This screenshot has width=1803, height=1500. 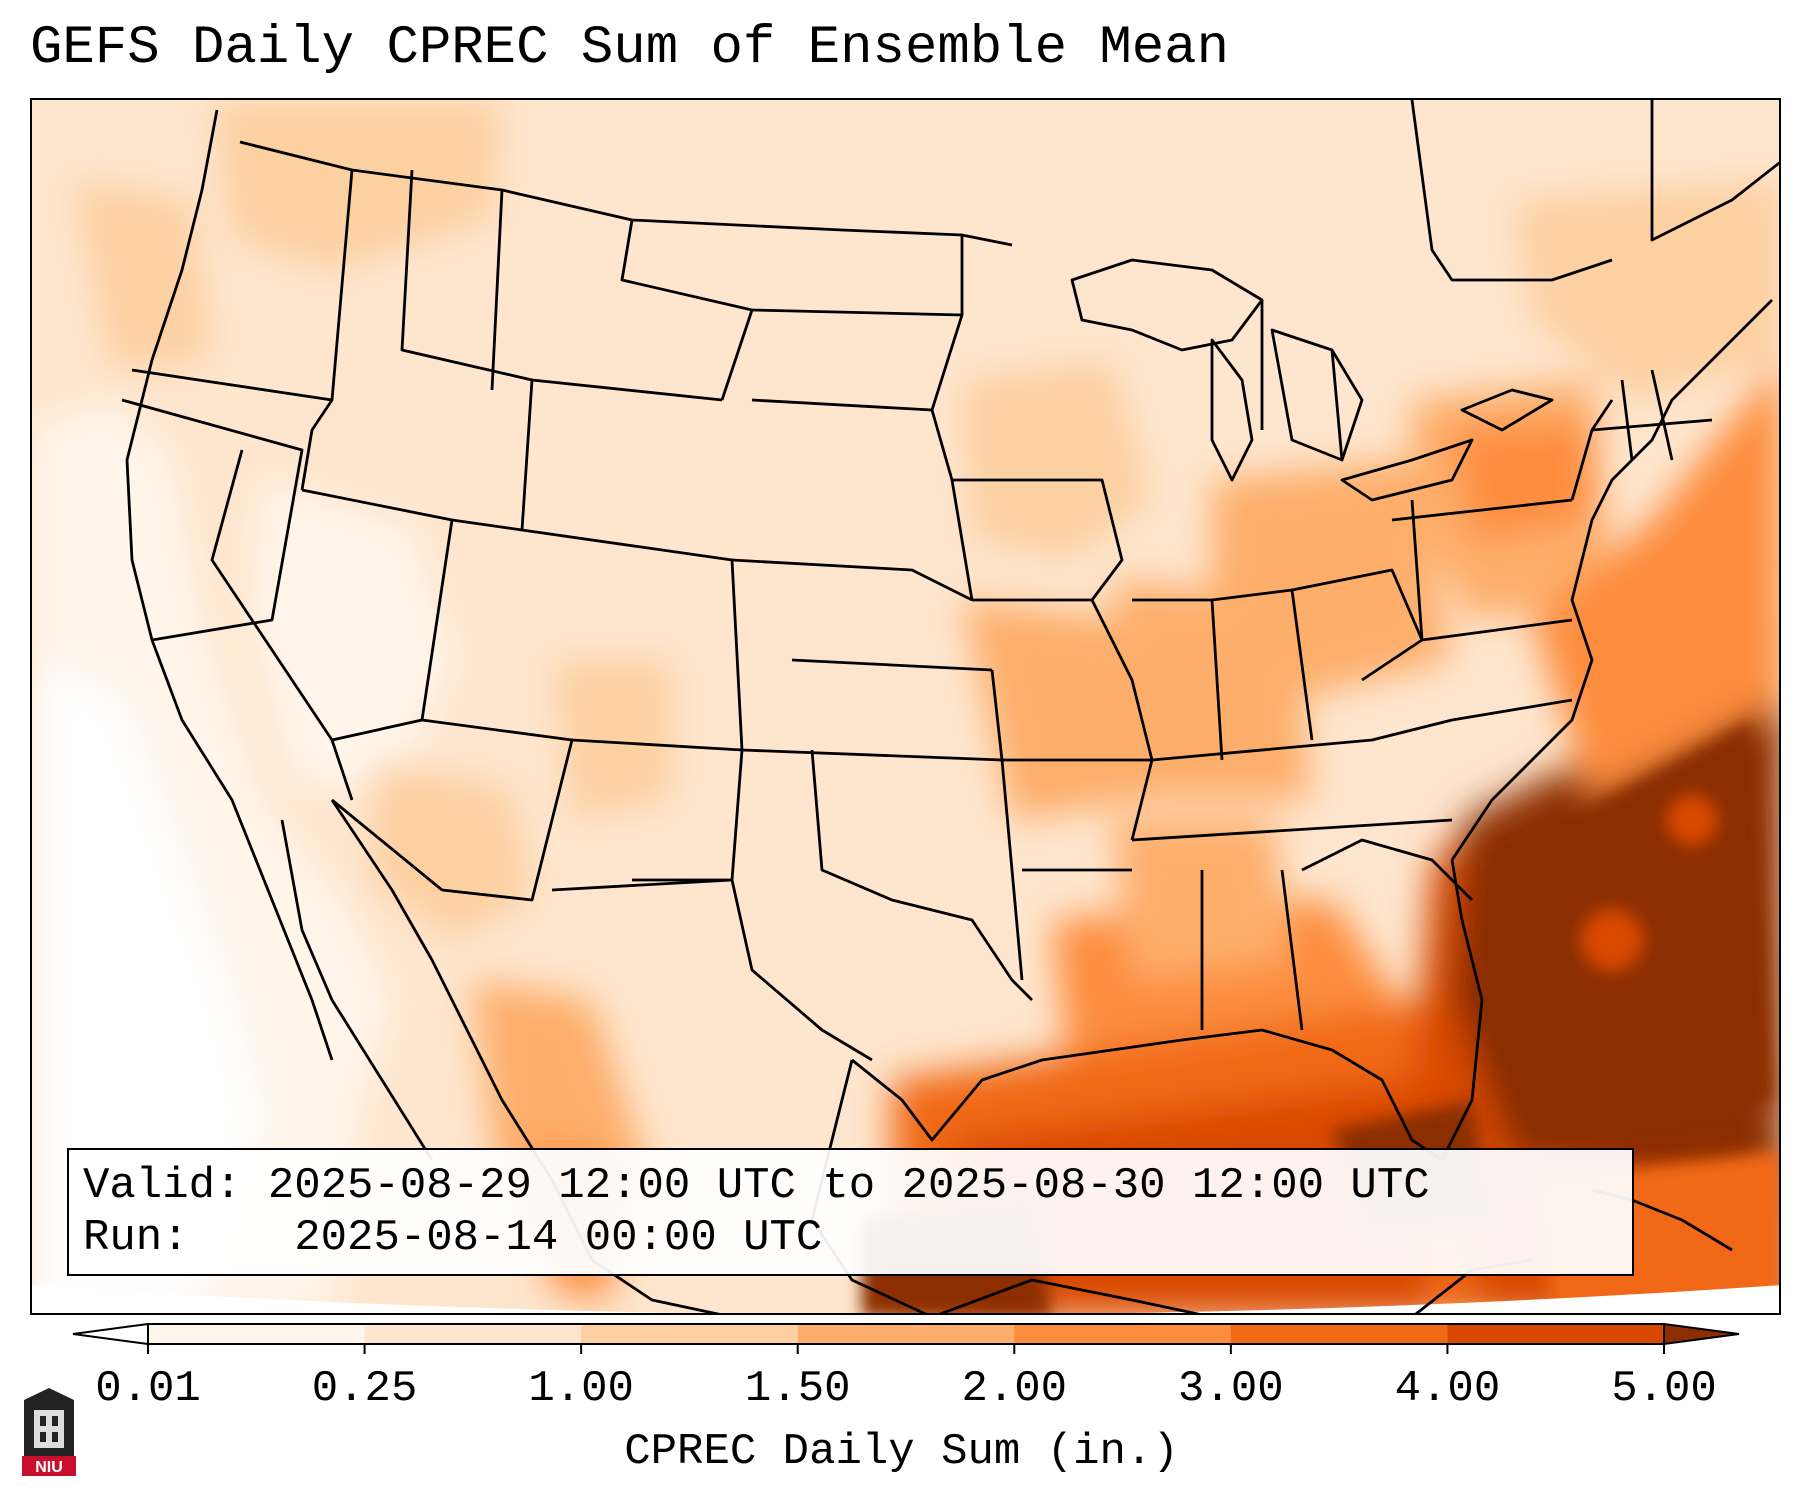 What do you see at coordinates (49, 1432) in the screenshot?
I see `niu-logo: NIU` at bounding box center [49, 1432].